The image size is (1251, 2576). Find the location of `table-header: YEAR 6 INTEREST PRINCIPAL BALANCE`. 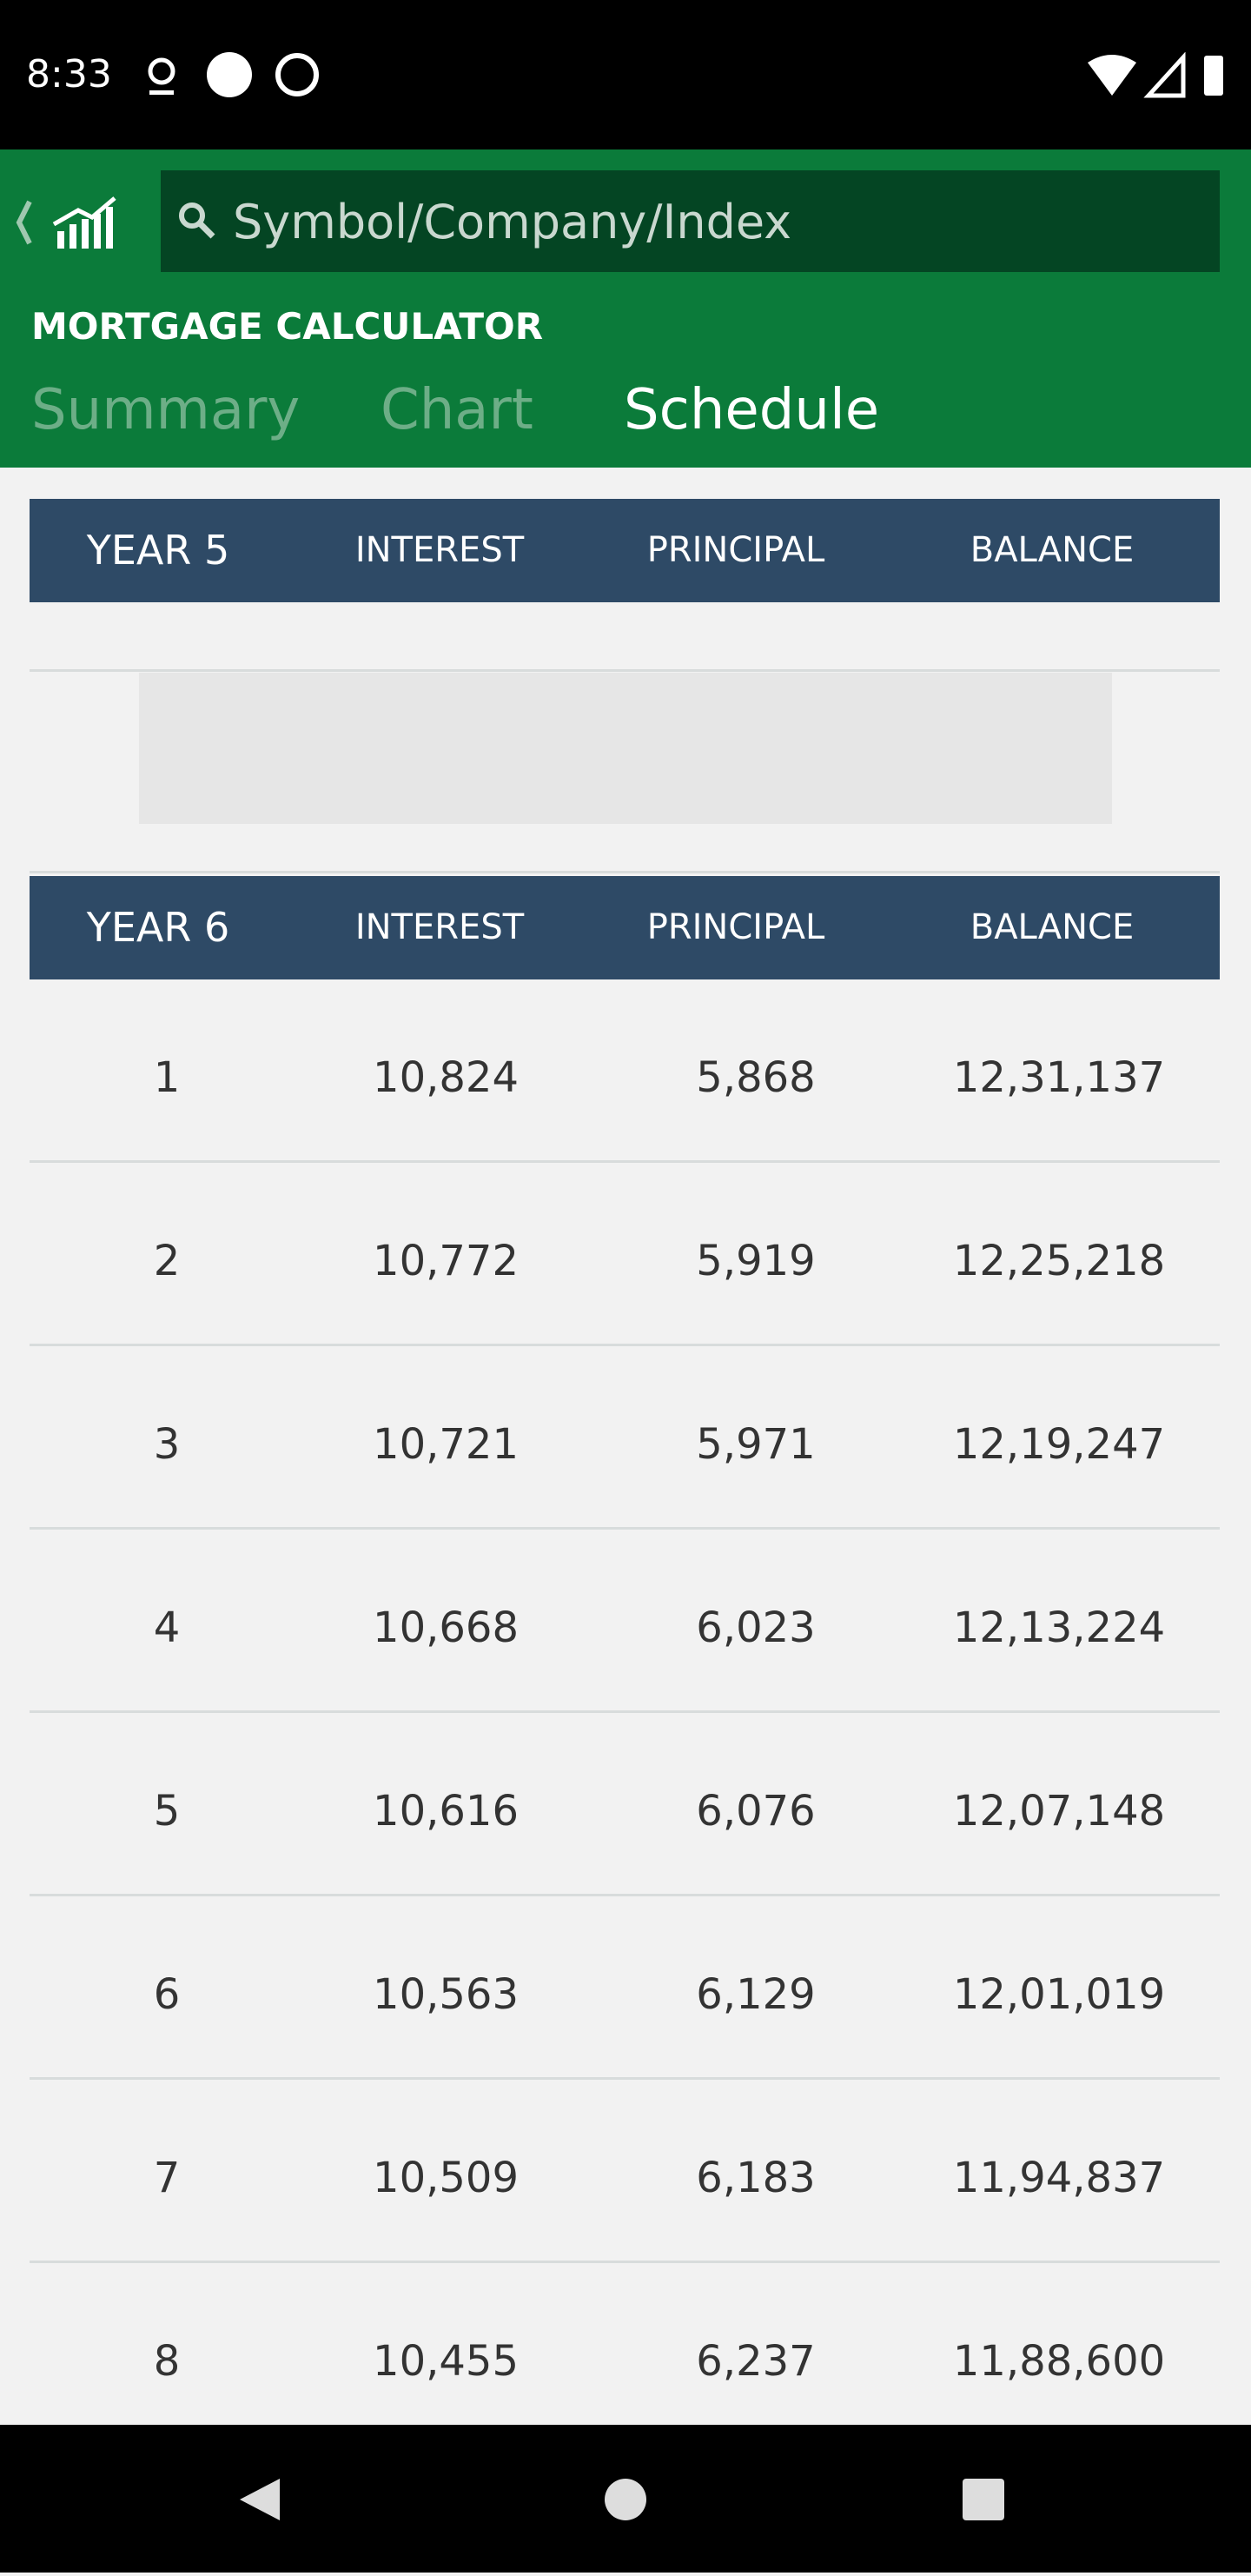

table-header: YEAR 6 INTEREST PRINCIPAL BALANCE is located at coordinates (625, 927).